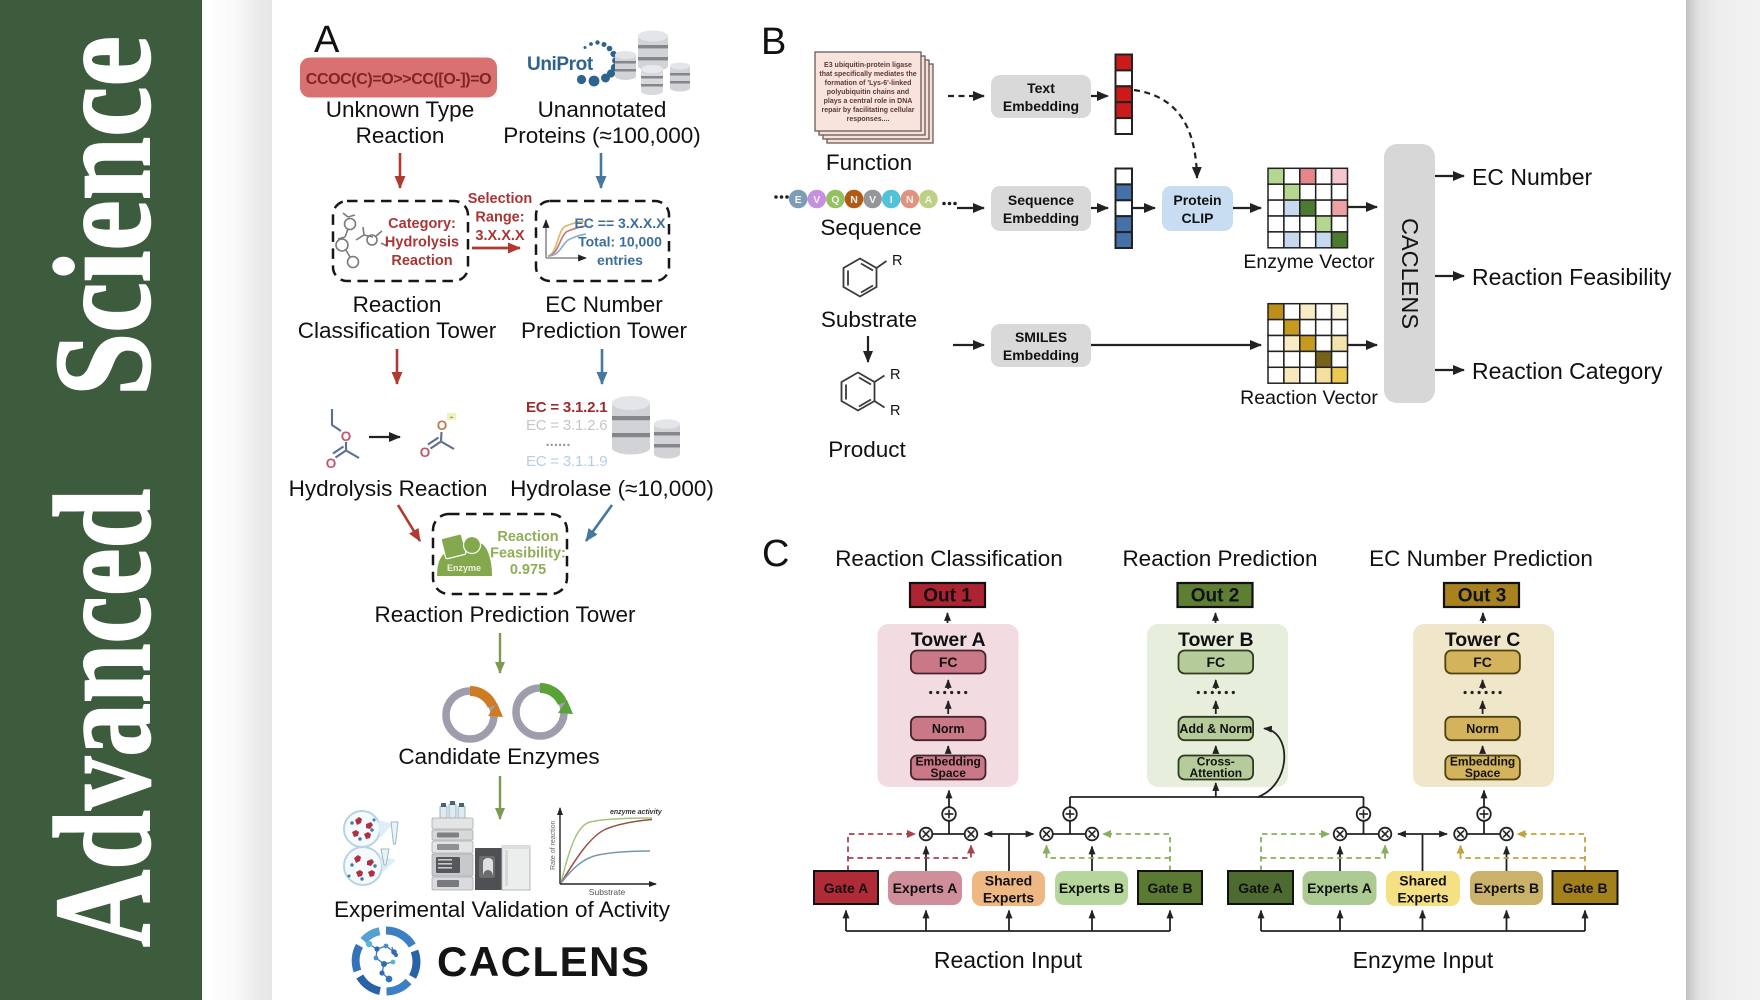 Image resolution: width=1760 pixels, height=1000 pixels. I want to click on svg-text: formation of 'Lys-6'-linked, so click(868, 83).